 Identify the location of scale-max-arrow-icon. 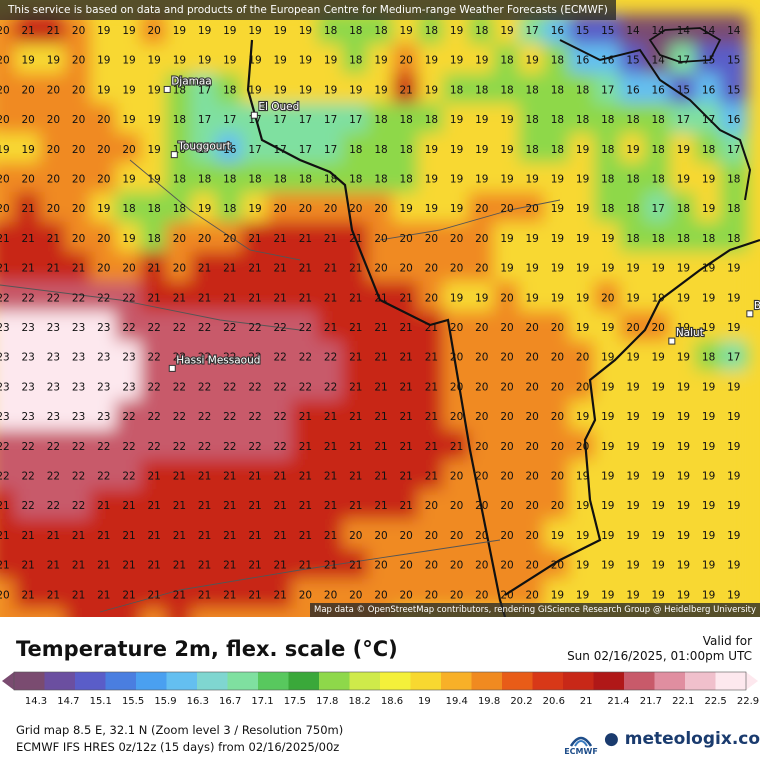
(752, 681).